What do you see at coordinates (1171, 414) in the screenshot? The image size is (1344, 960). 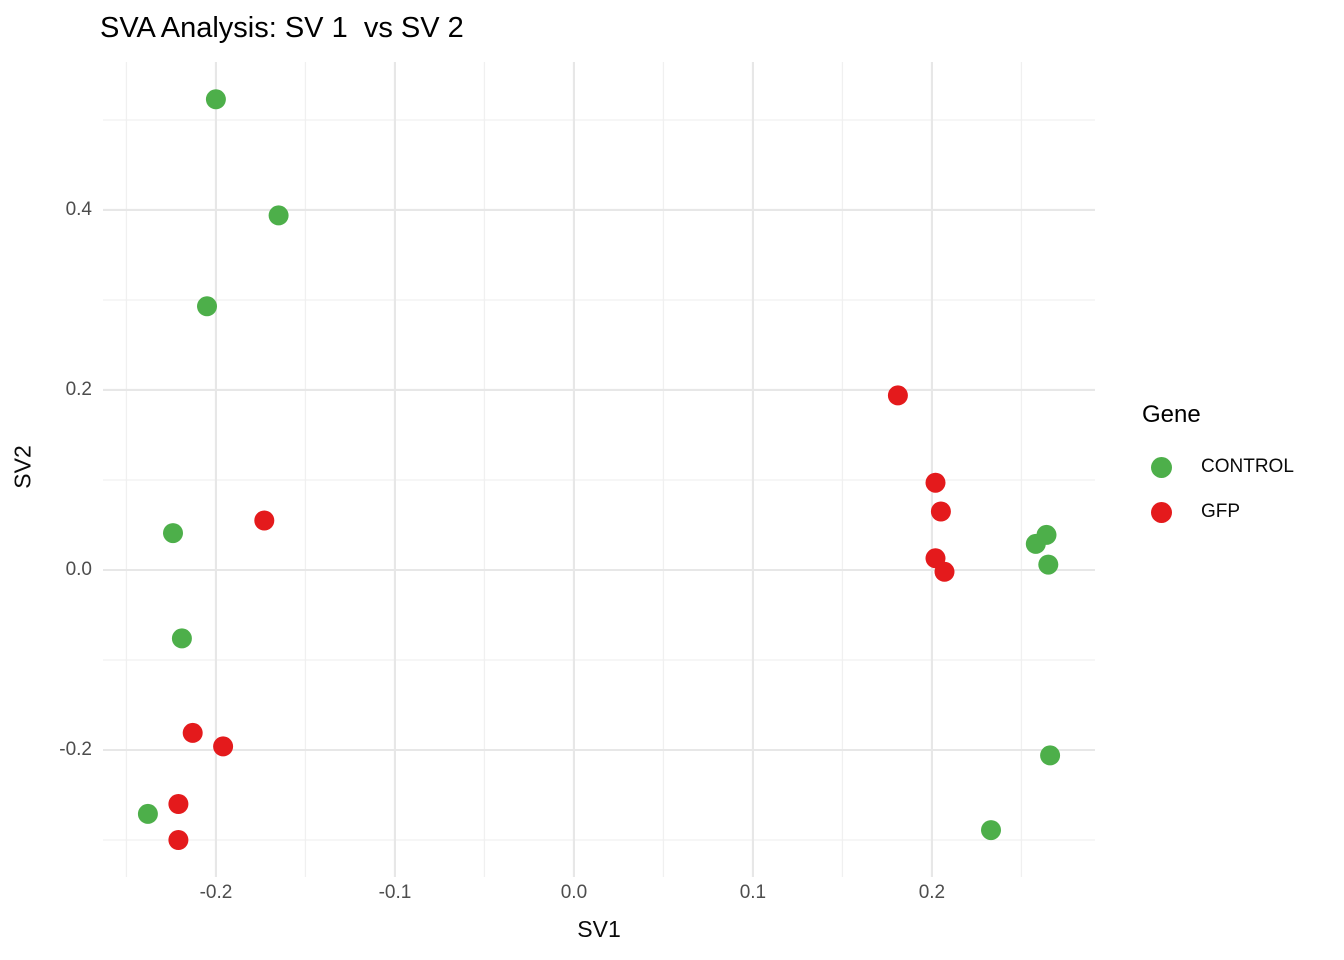 I see `legend-title: Gene` at bounding box center [1171, 414].